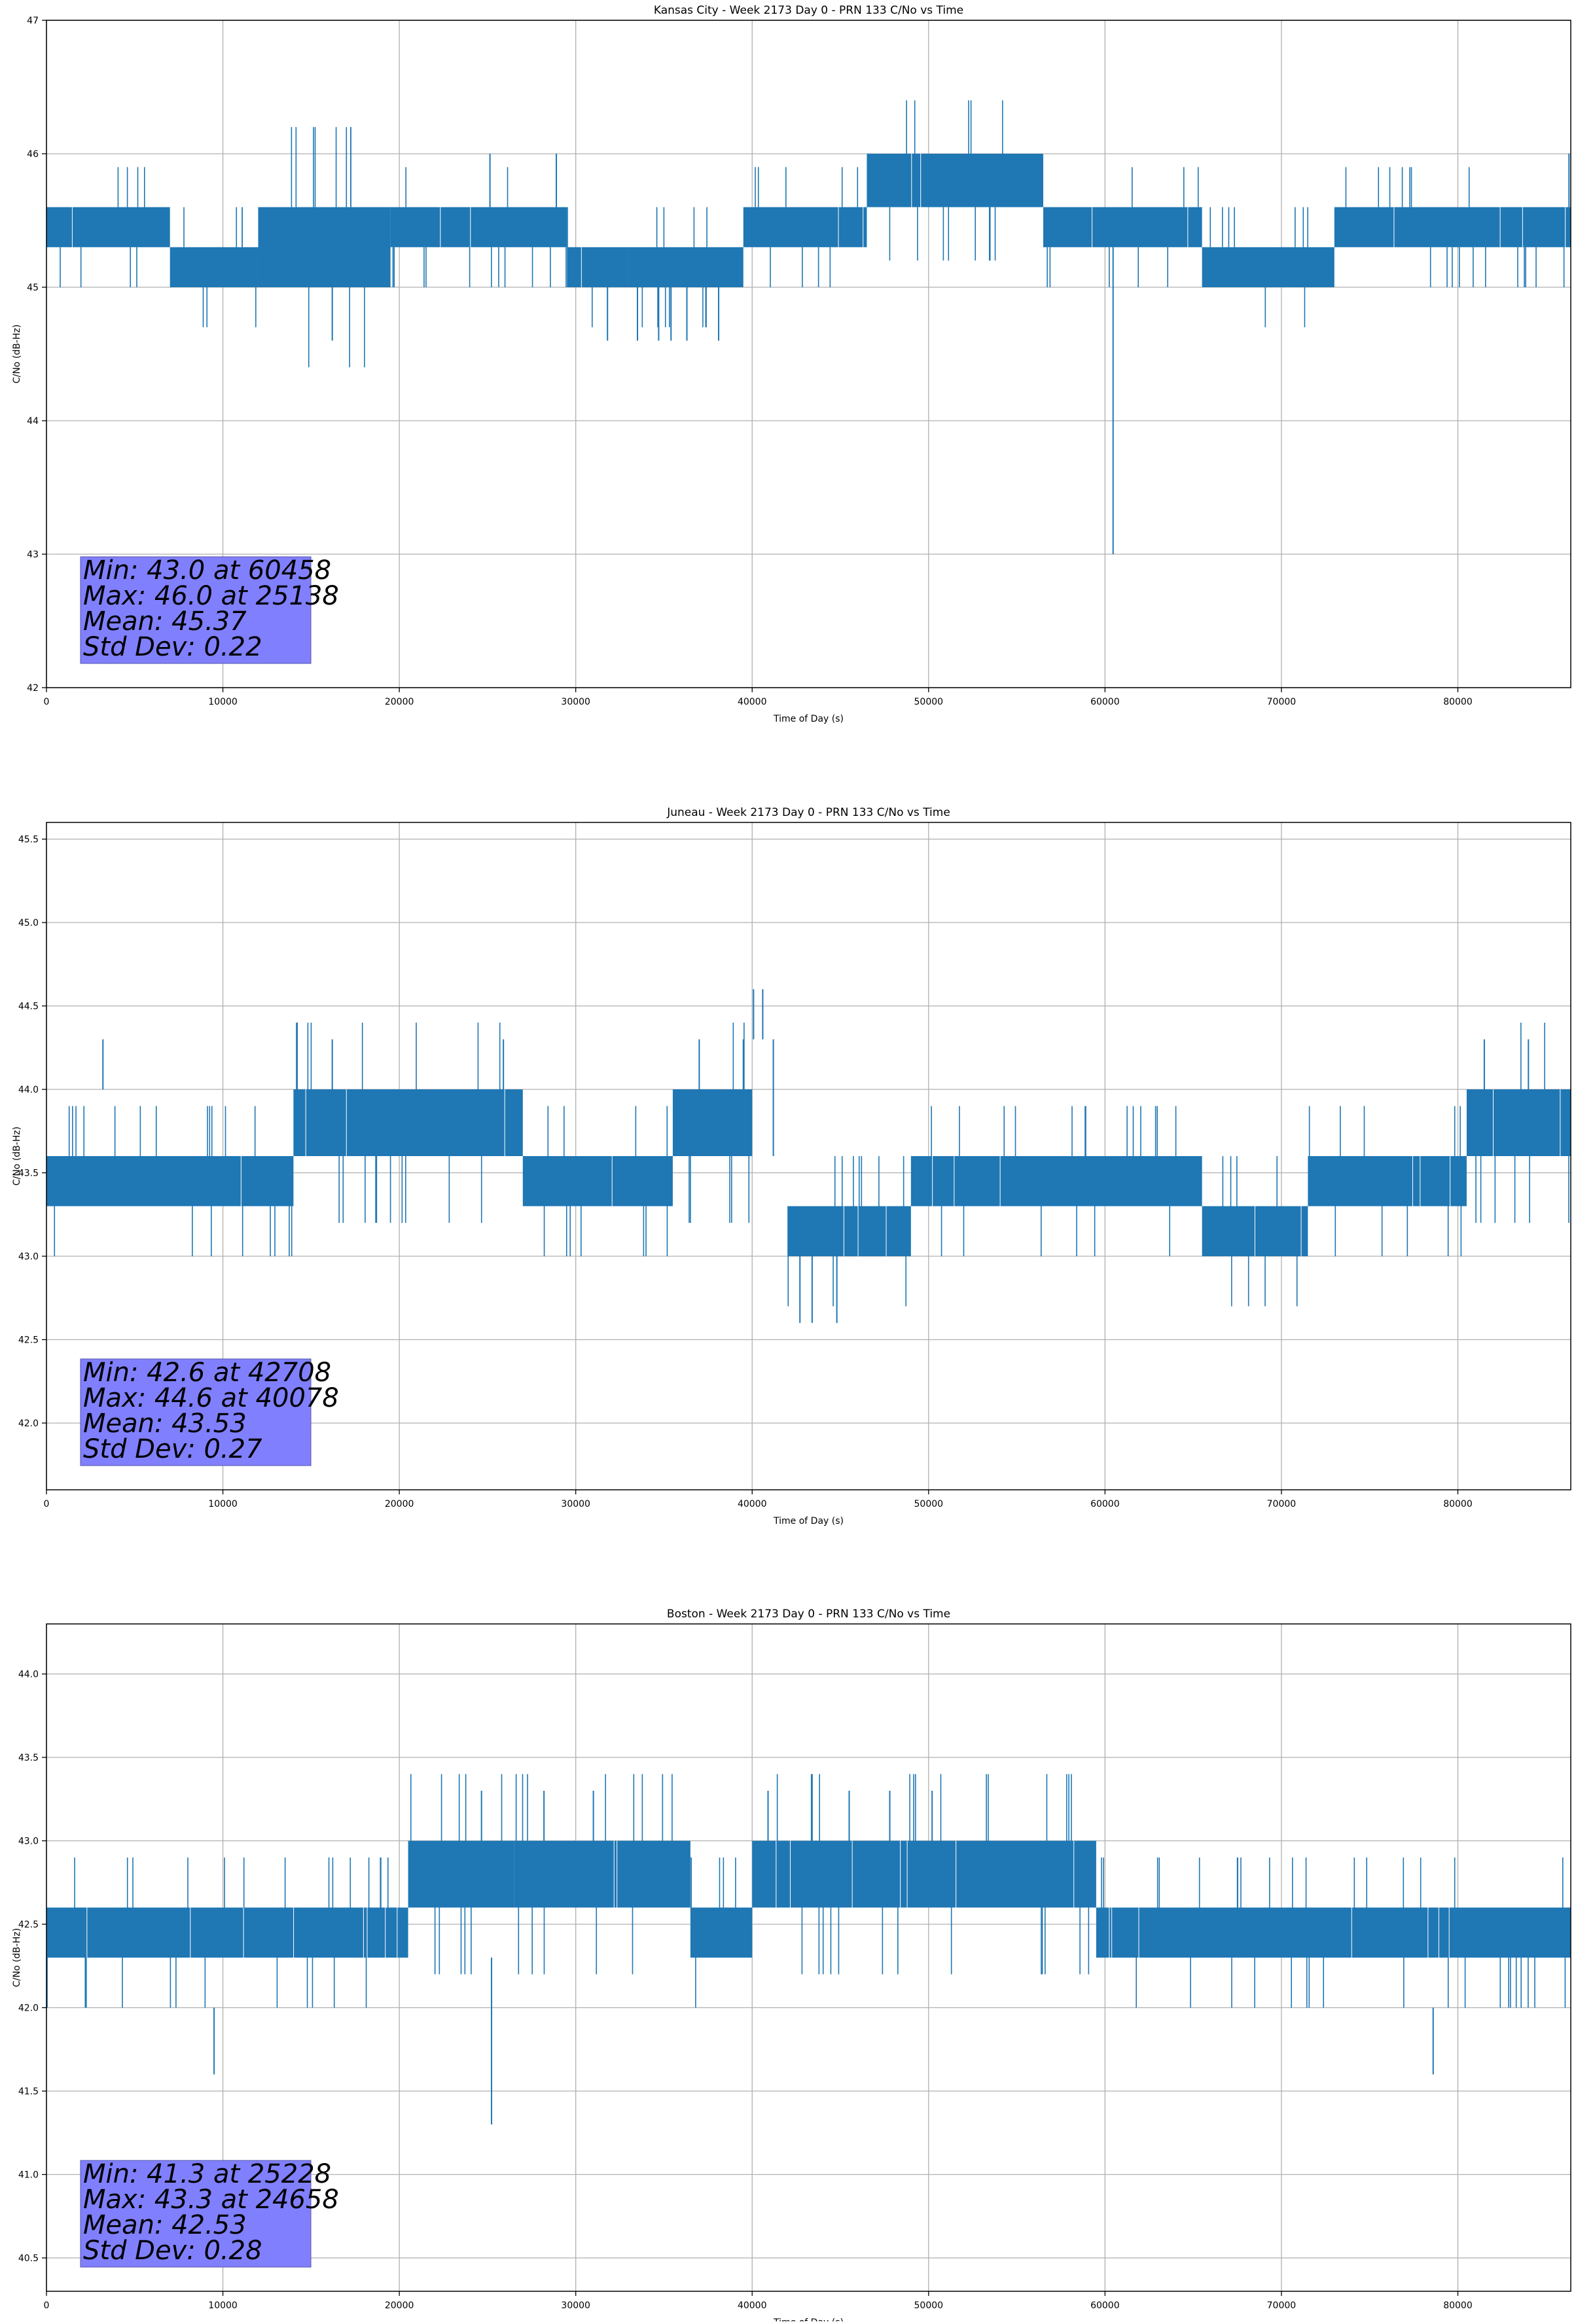  What do you see at coordinates (165, 622) in the screenshot?
I see `stats-mean-text: Mean: 45.37` at bounding box center [165, 622].